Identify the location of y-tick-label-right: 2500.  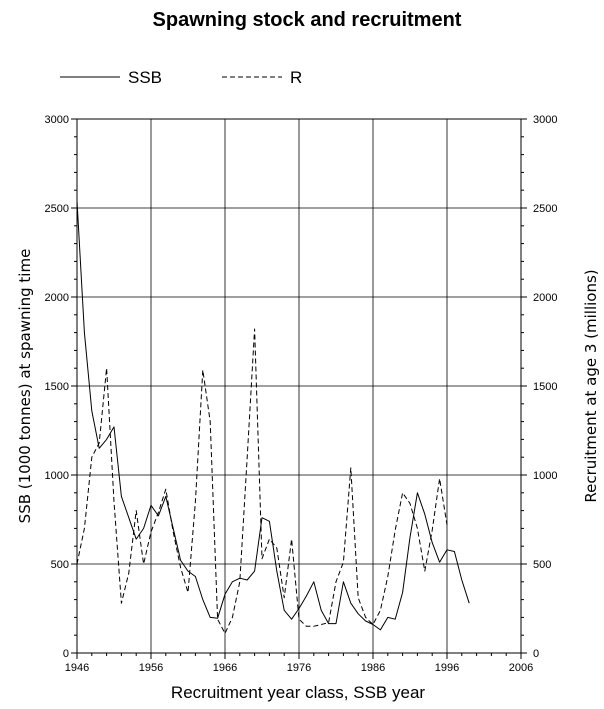
(545, 209).